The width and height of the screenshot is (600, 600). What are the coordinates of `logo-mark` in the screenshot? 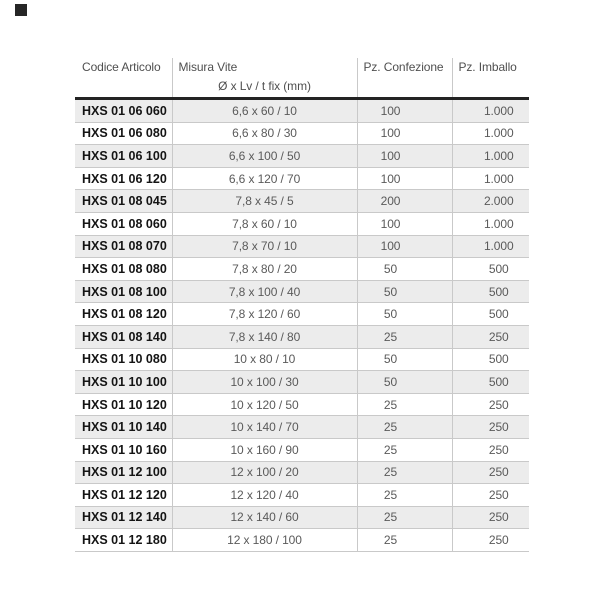 It's located at (21, 10).